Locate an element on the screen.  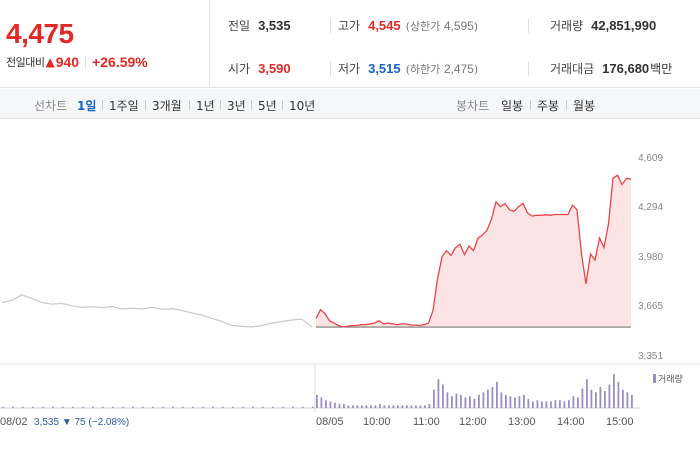
period-3m-button: 3개월 is located at coordinates (167, 106).